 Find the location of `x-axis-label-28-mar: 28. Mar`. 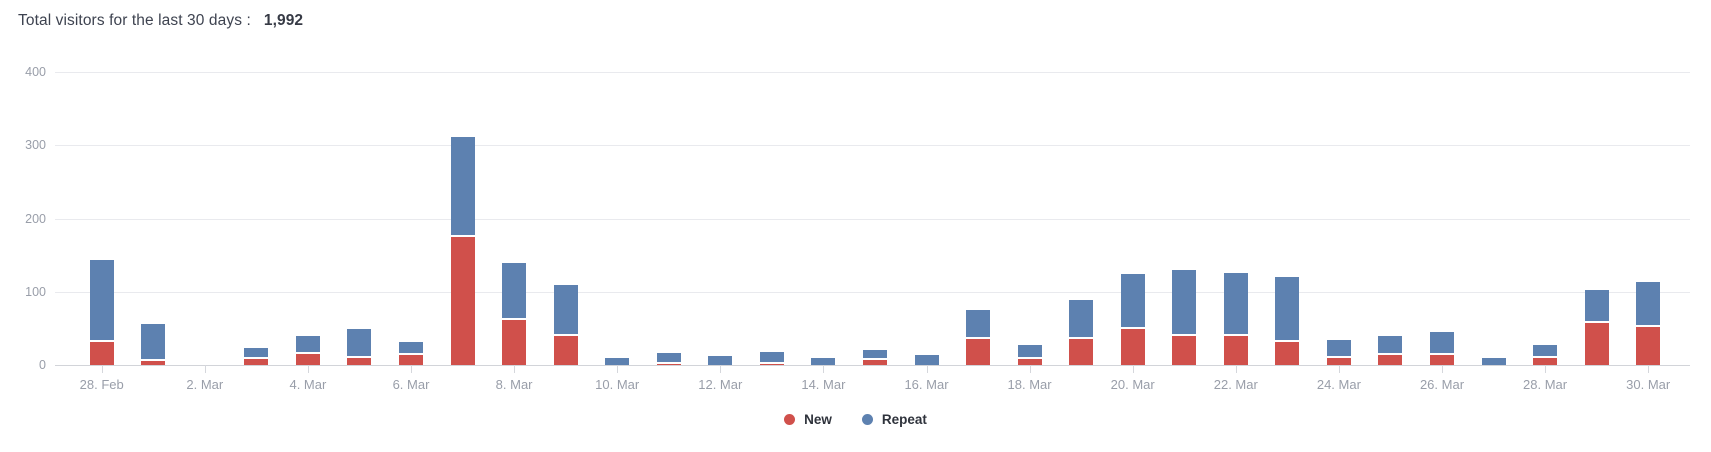

x-axis-label-28-mar: 28. Mar is located at coordinates (1545, 384).